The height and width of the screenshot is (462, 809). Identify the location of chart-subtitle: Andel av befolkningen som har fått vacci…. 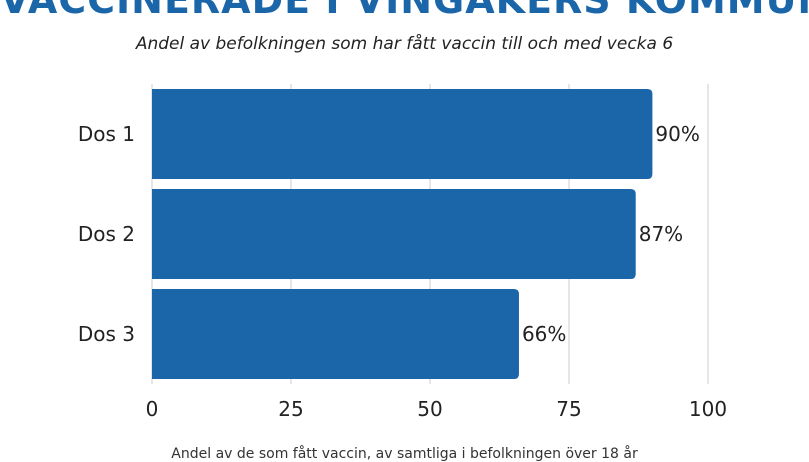
(404, 44).